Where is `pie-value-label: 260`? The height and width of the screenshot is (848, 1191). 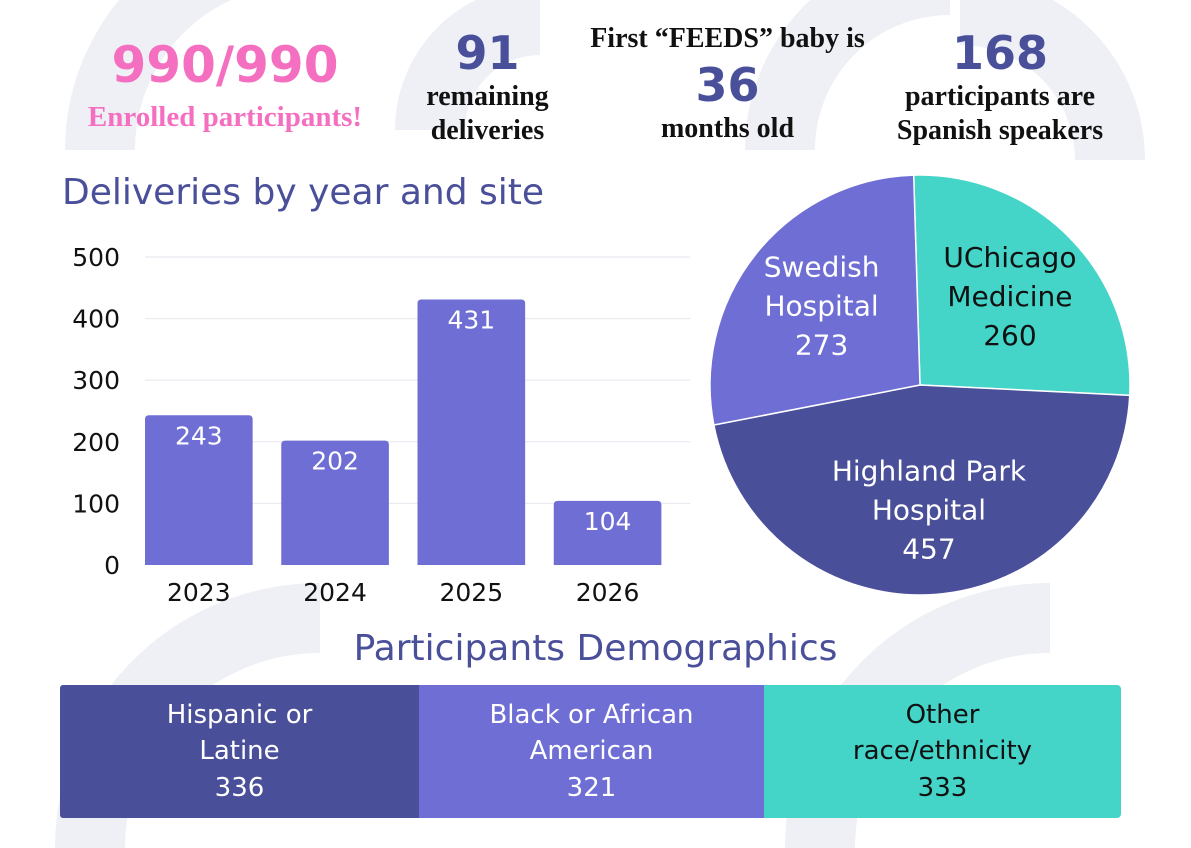
pie-value-label: 260 is located at coordinates (1009, 335).